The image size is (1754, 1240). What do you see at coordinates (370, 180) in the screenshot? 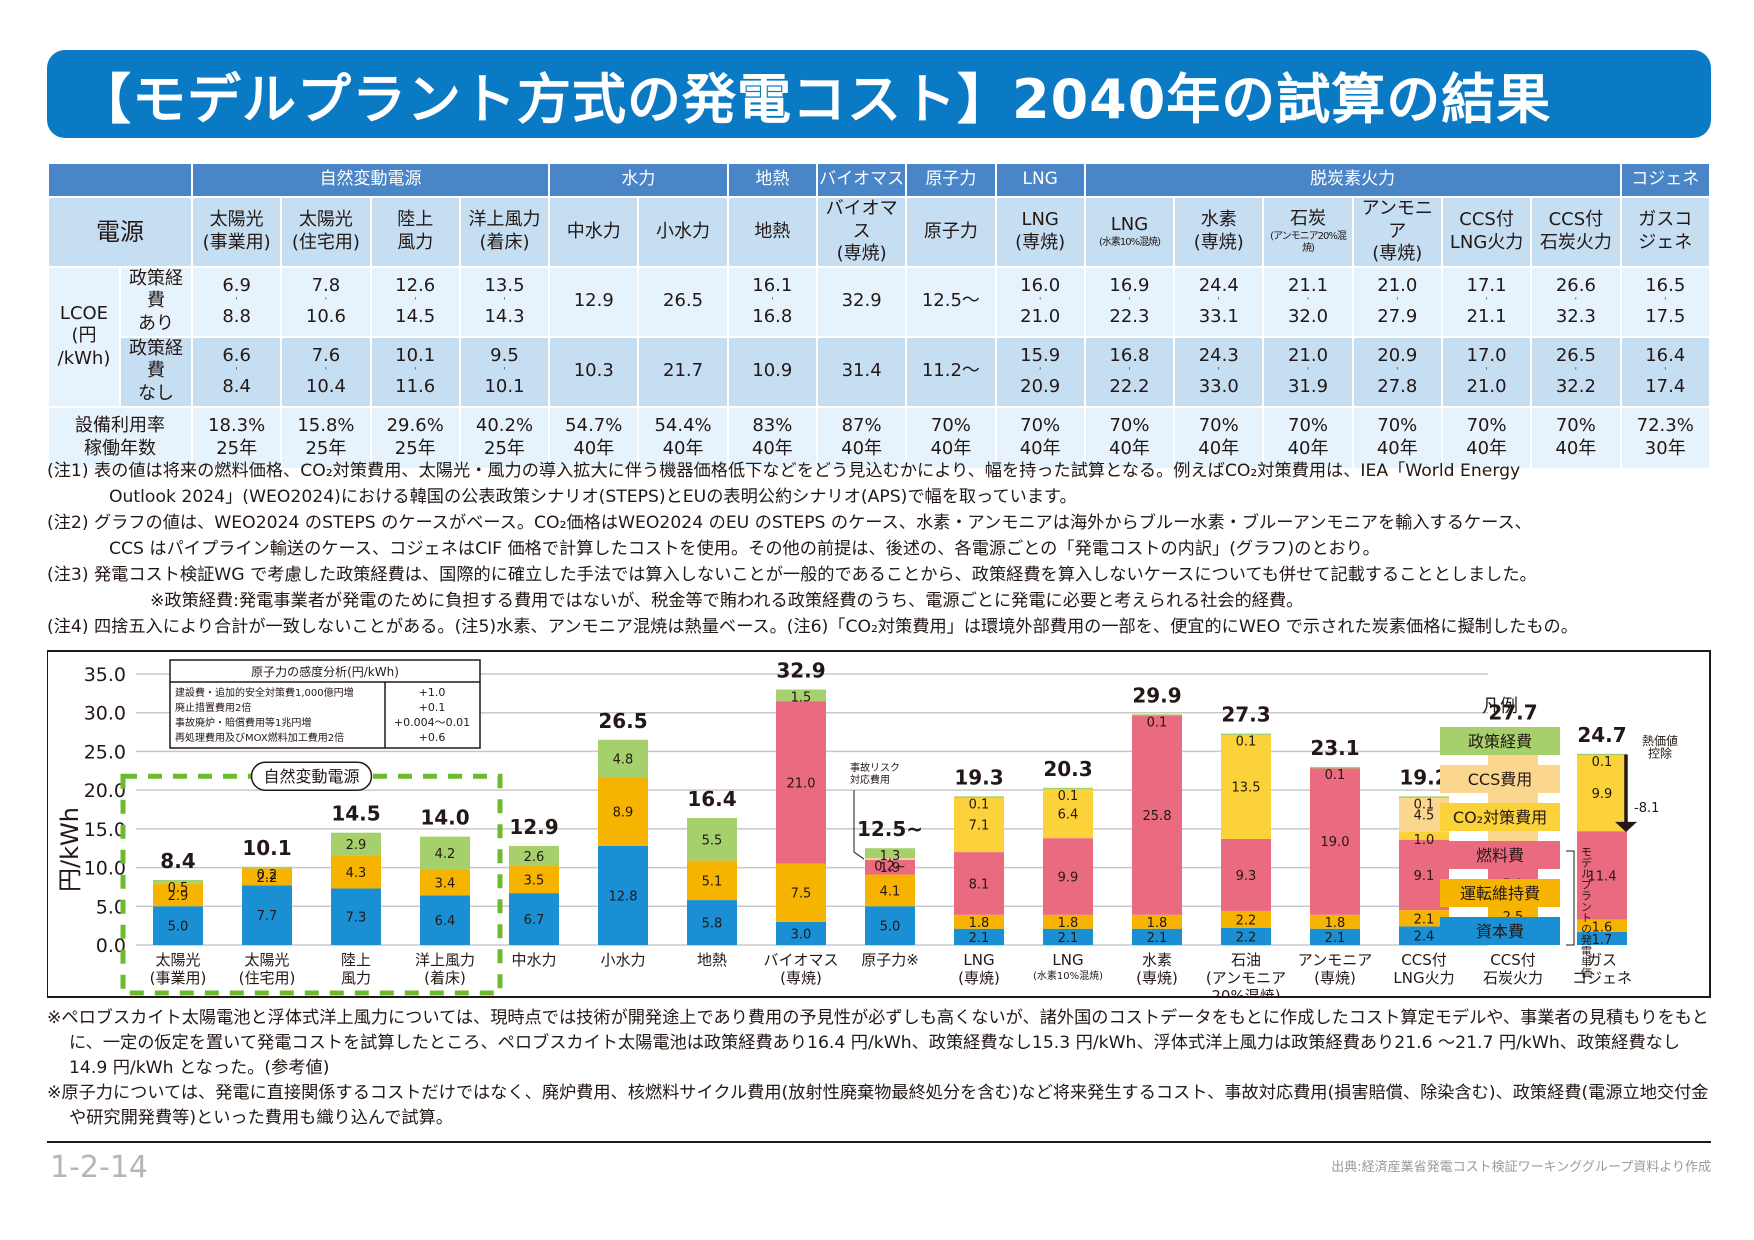
I see `group-header: 自然変動電源` at bounding box center [370, 180].